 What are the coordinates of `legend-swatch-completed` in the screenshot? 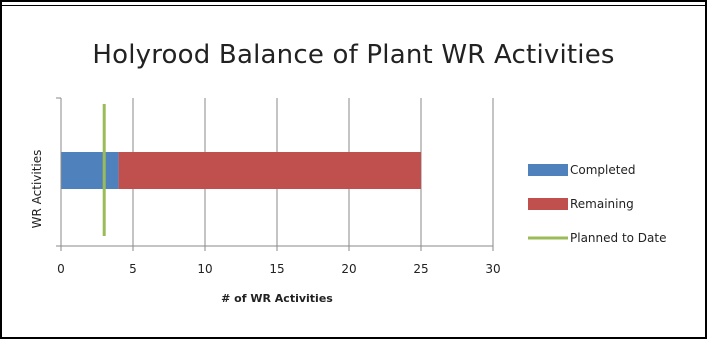 It's located at (548, 170).